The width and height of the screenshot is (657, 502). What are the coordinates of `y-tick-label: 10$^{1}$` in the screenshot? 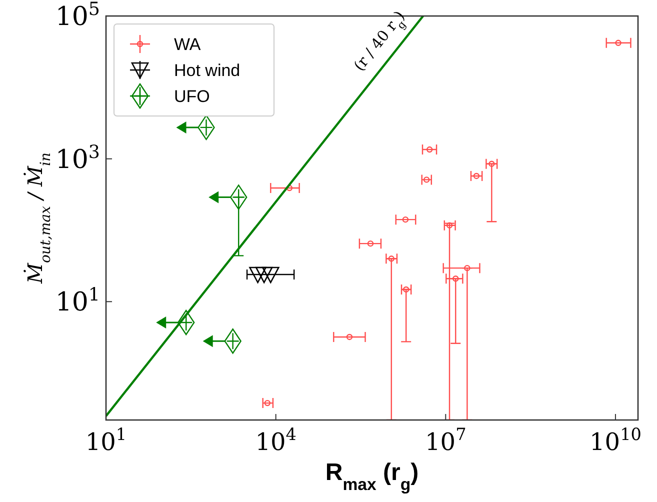 It's located at (77, 301).